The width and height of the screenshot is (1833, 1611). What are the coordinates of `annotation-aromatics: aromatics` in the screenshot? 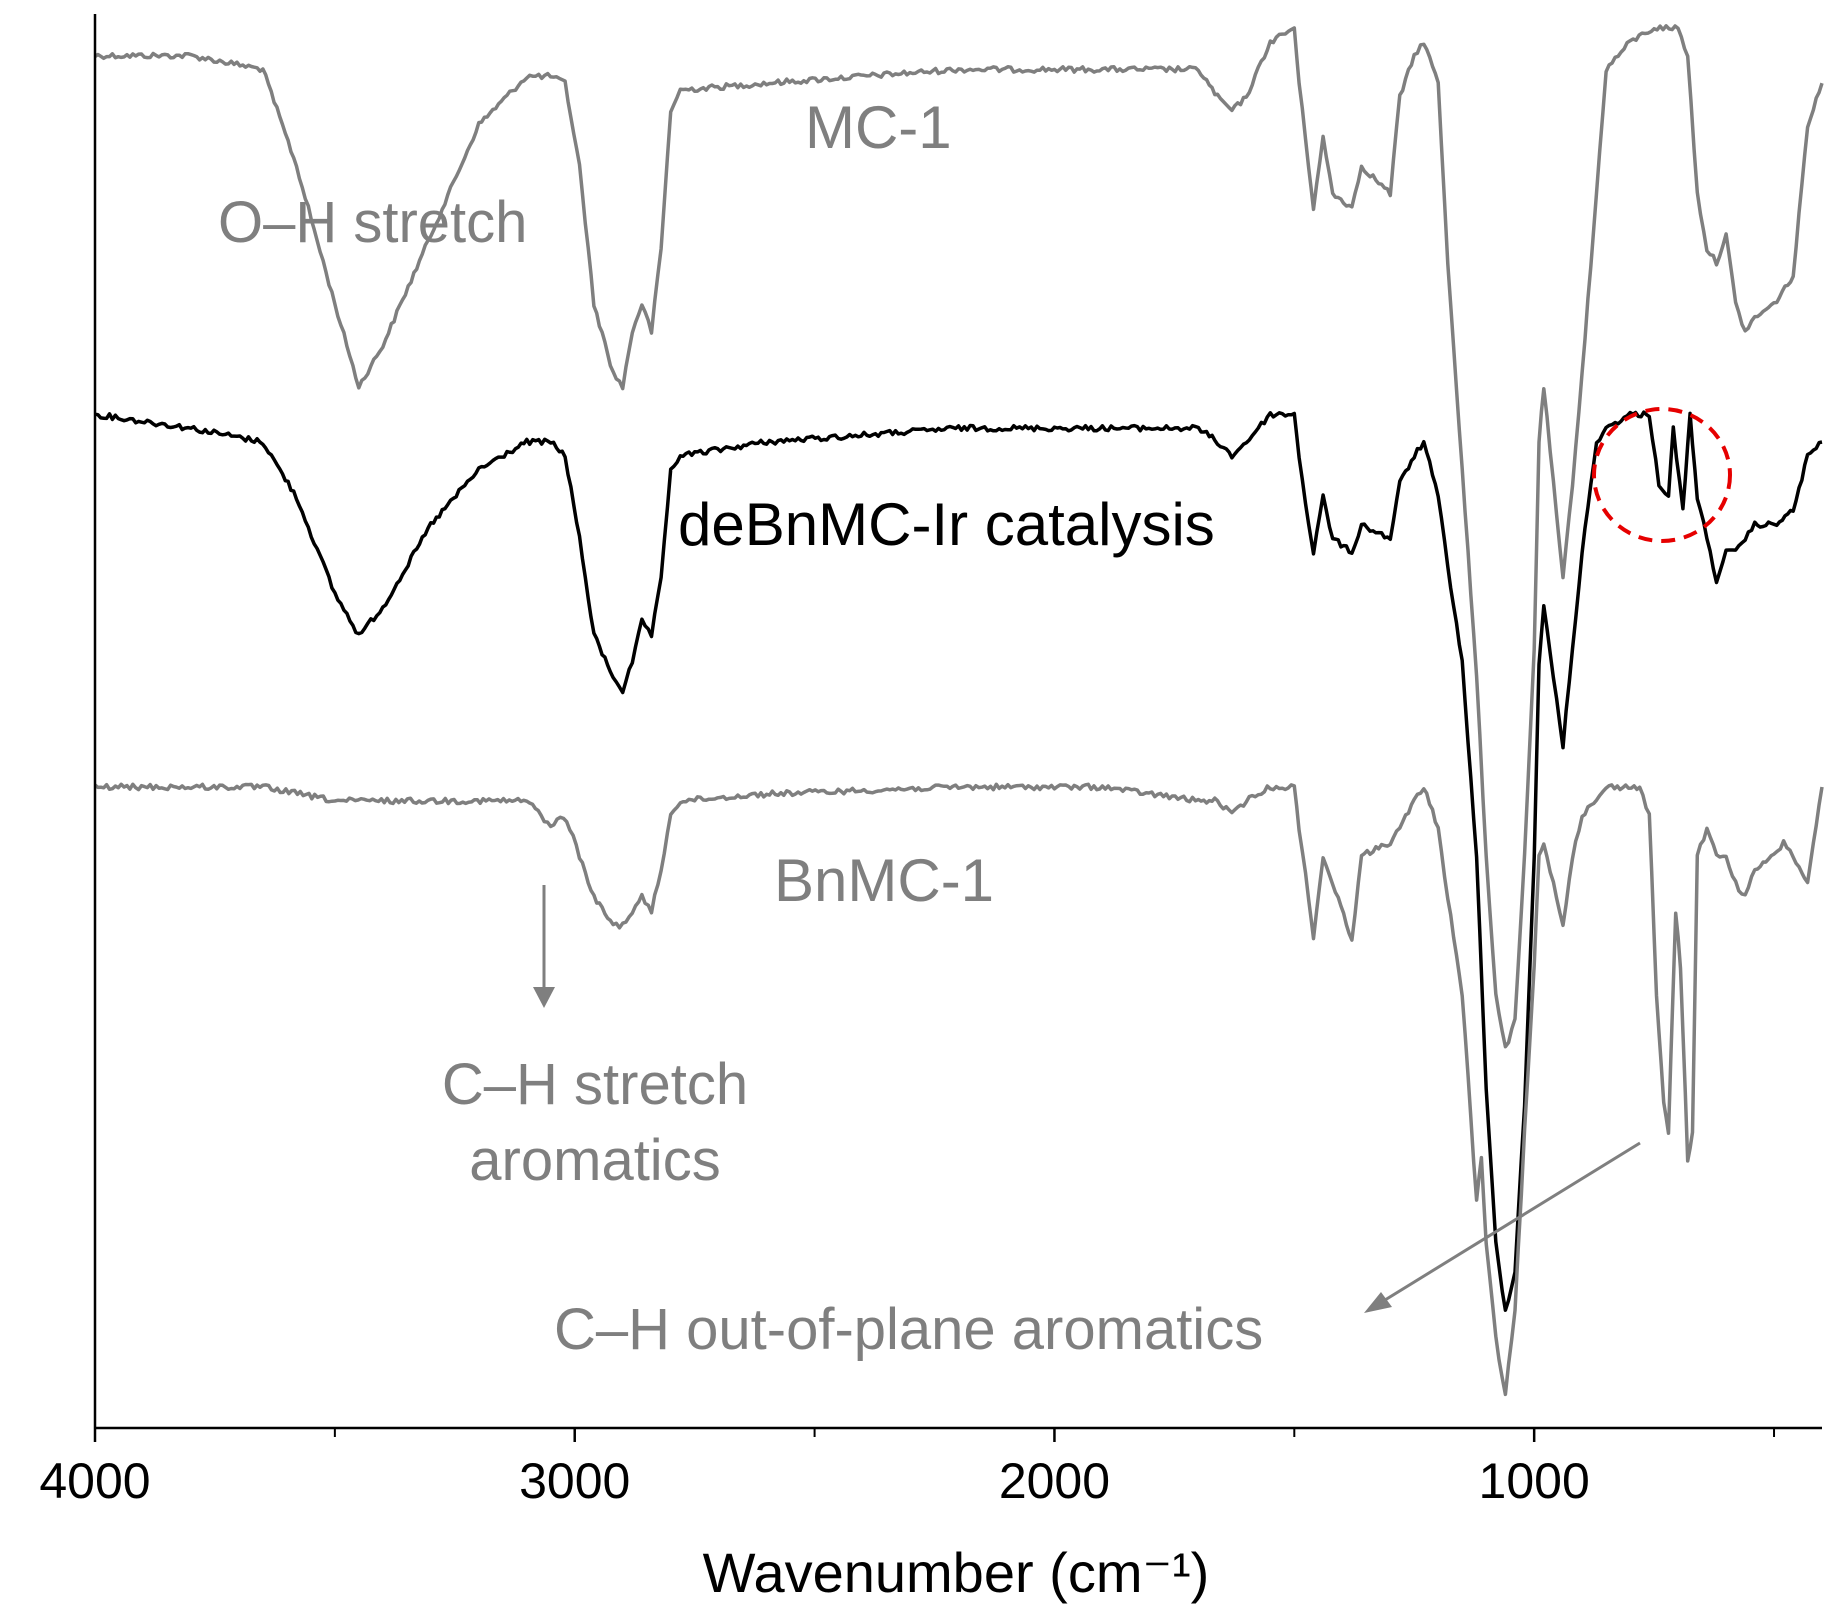 It's located at (594, 1160).